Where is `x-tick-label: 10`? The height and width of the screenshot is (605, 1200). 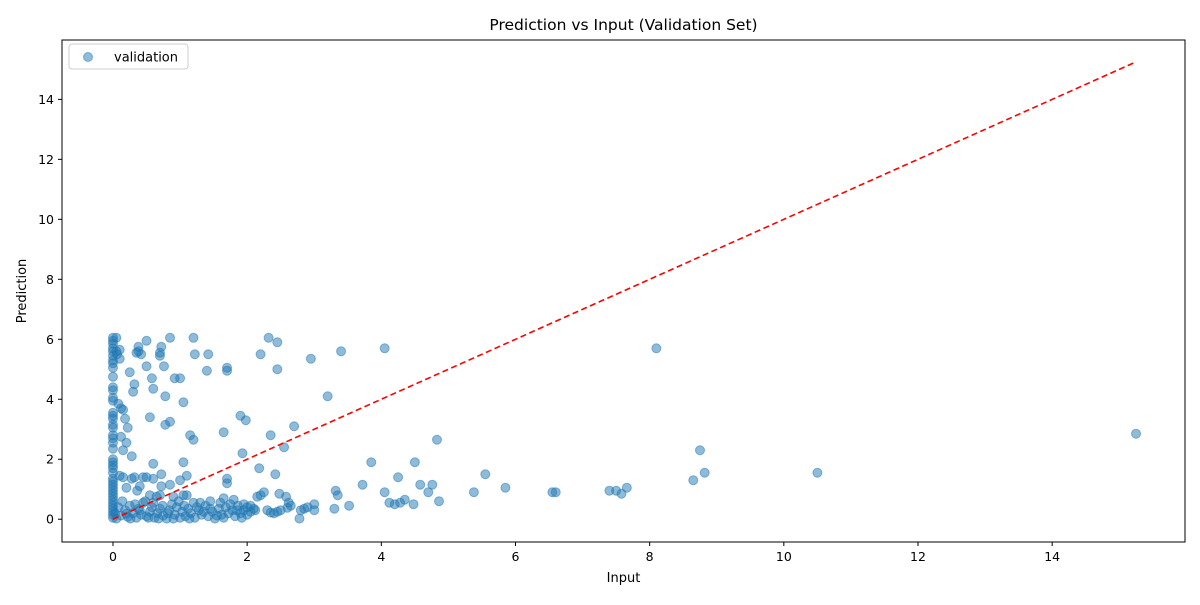
x-tick-label: 10 is located at coordinates (784, 556).